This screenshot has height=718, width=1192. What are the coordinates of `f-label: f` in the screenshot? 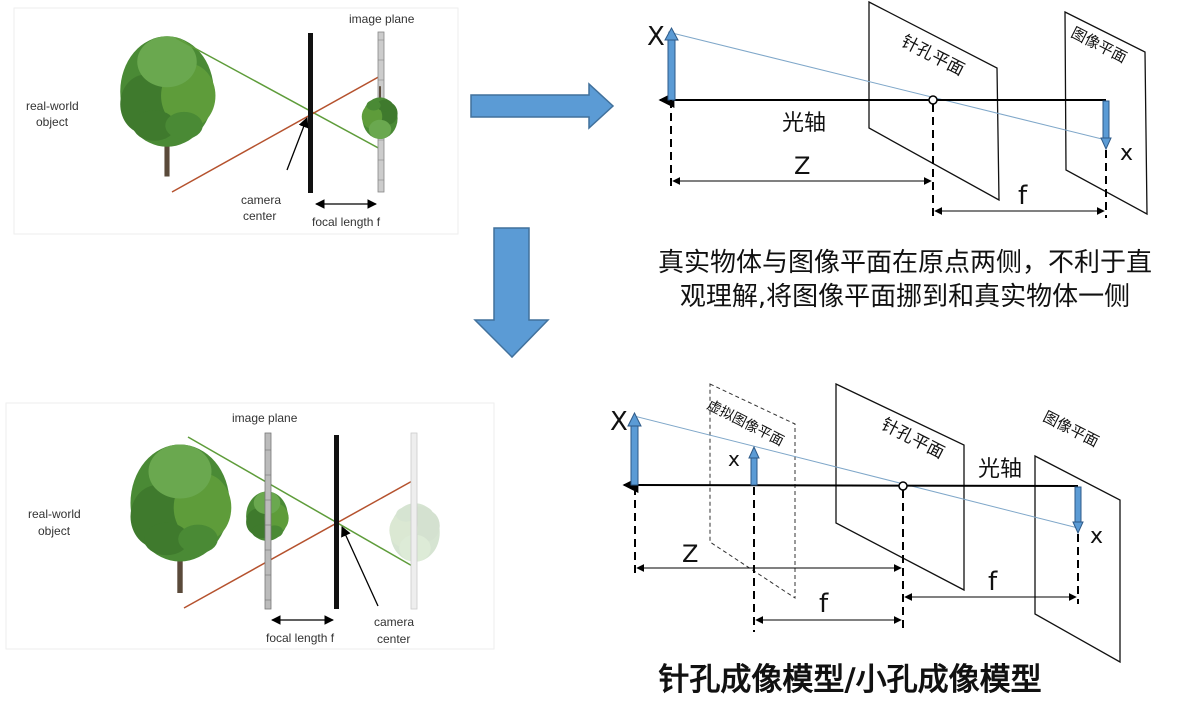 It's located at (1023, 196).